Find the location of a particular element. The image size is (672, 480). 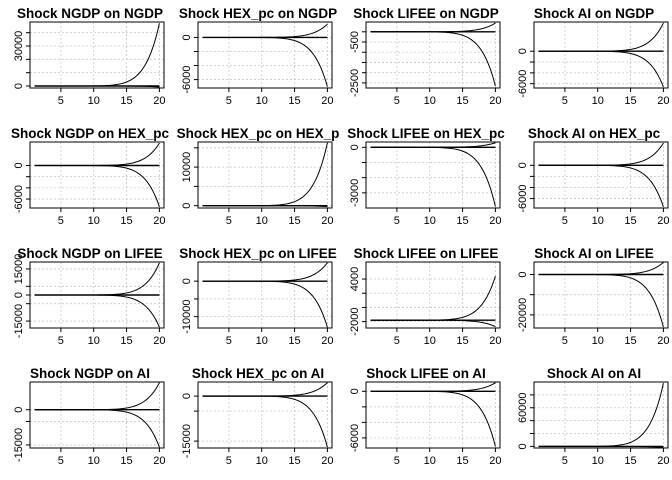

panel-title: Shock LIFEE on AI is located at coordinates (426, 373).